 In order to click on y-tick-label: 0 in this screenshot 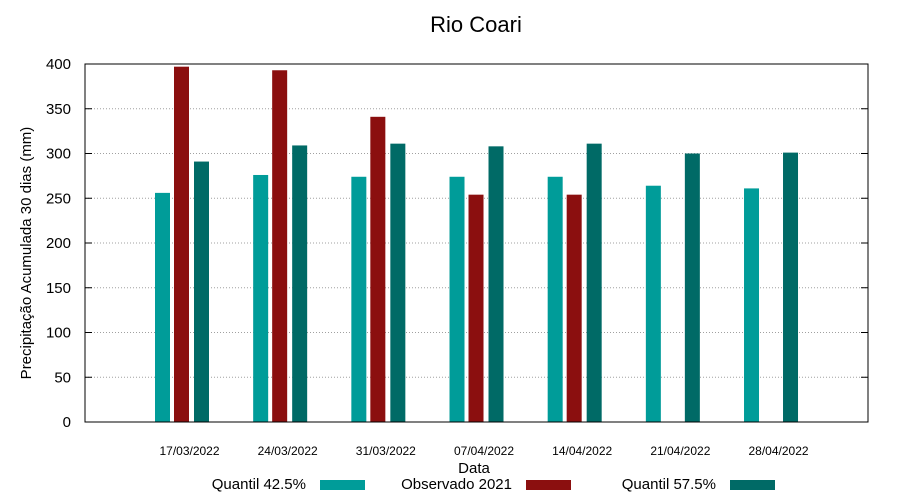, I will do `click(67, 422)`.